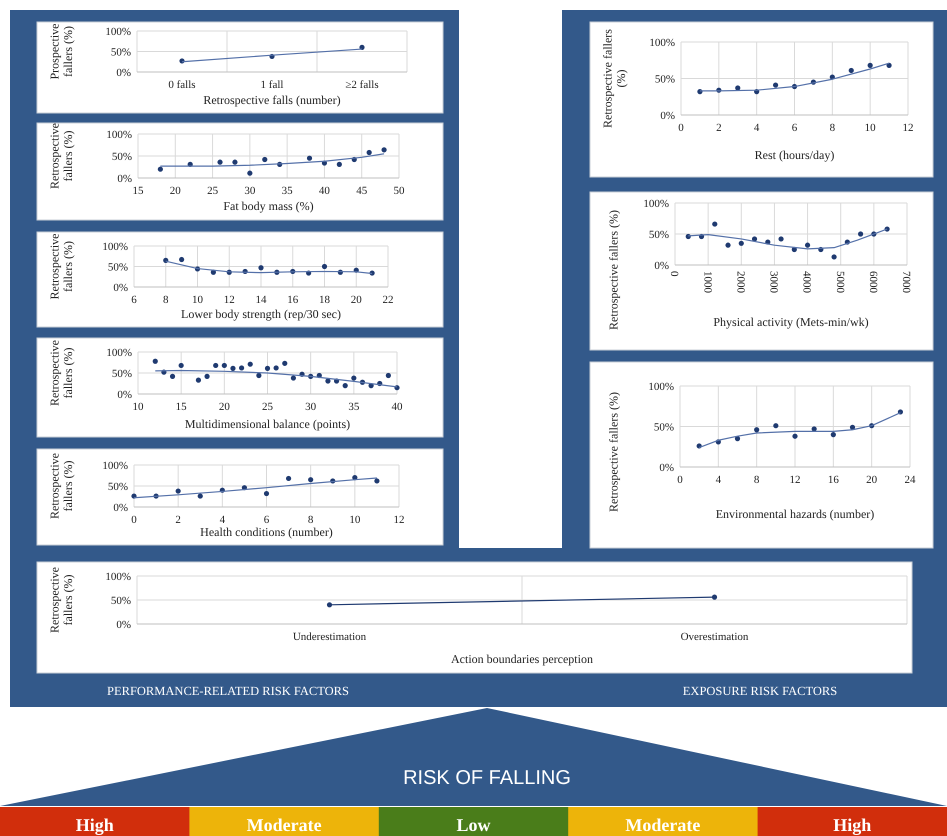  What do you see at coordinates (356, 300) in the screenshot?
I see `x-tick-label: 20` at bounding box center [356, 300].